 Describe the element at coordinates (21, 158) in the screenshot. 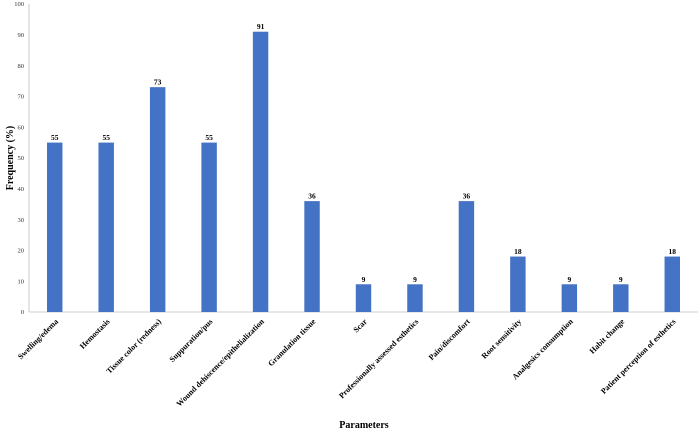

I see `y-tick-label: 50` at that location.